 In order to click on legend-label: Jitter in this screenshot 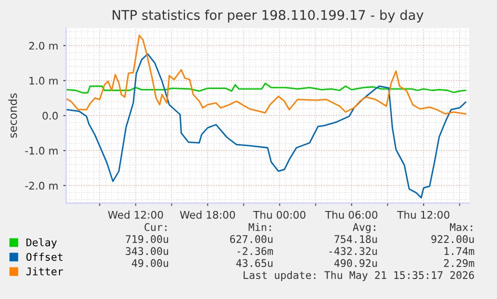, I will do `click(45, 271)`.